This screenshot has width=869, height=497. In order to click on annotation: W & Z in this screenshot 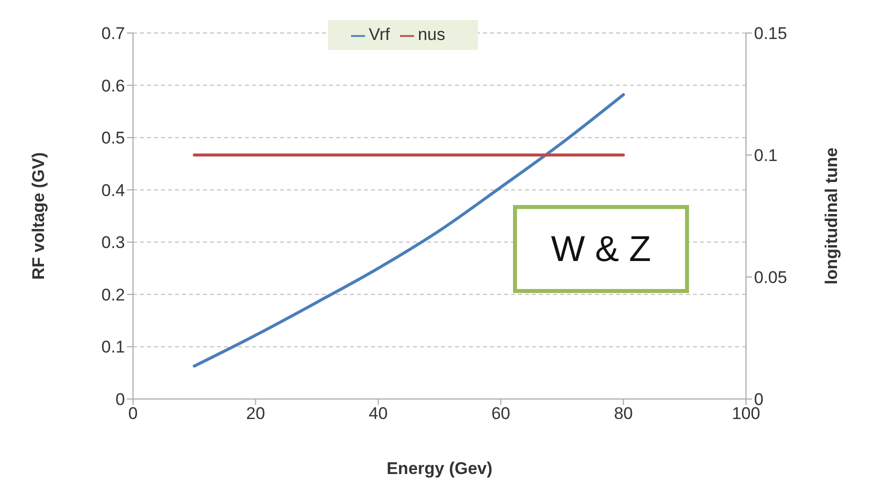, I will do `click(601, 249)`.